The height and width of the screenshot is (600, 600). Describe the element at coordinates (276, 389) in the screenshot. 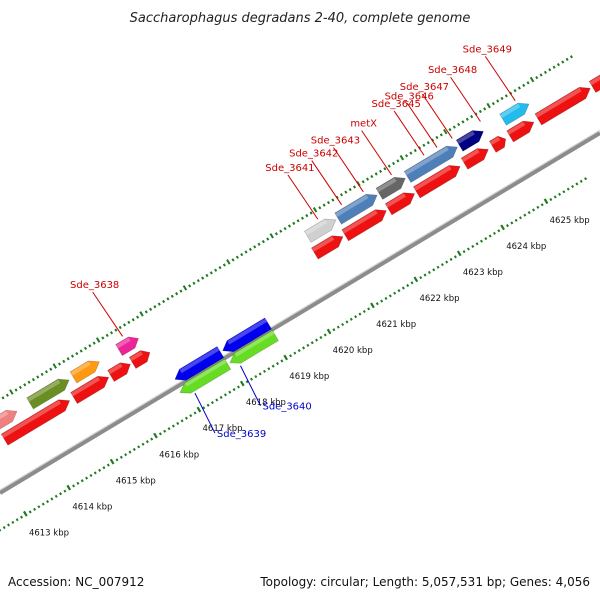

I see `gene-label-sde_3640: Sde_3640` at that location.